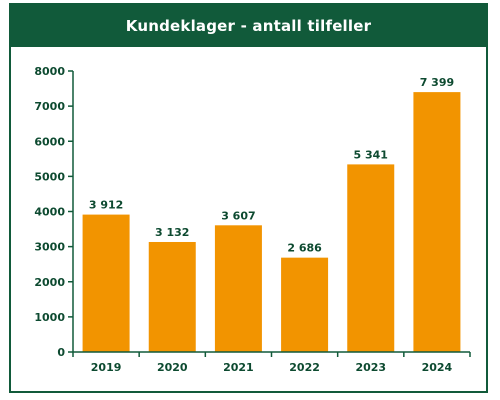  I want to click on y-tick-label: 8000, so click(49, 71).